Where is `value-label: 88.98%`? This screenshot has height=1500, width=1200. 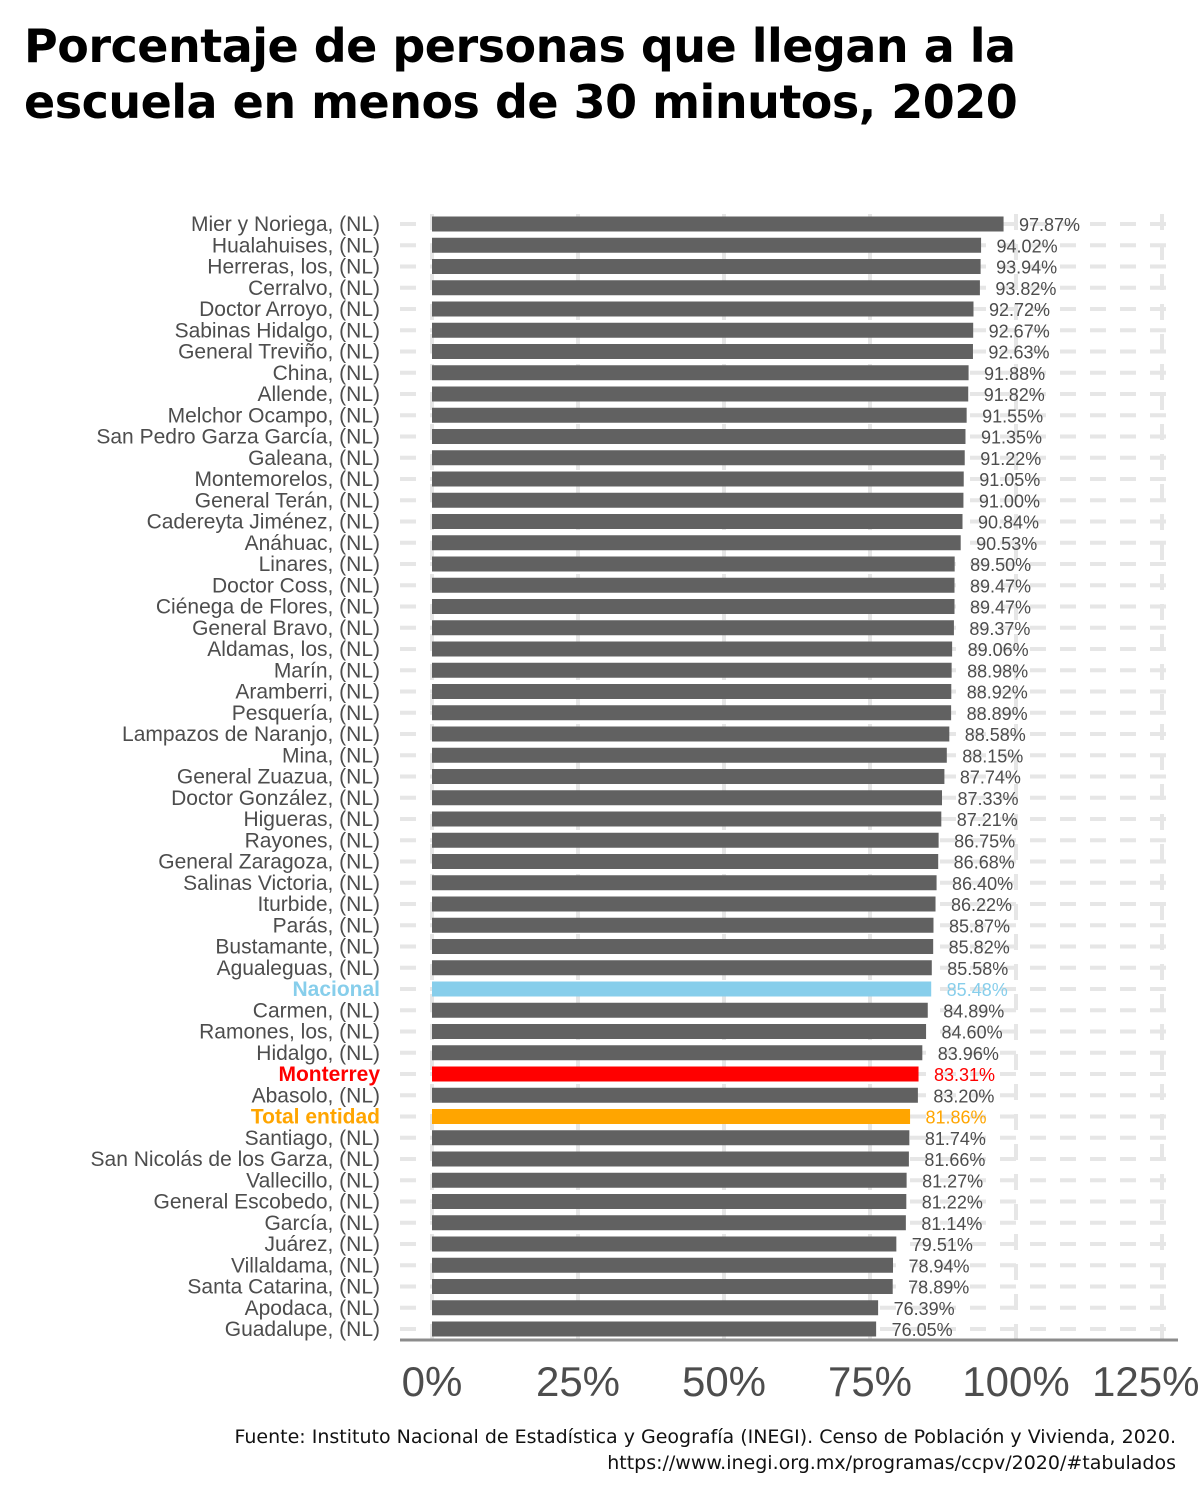
value-label: 88.98% is located at coordinates (997, 671).